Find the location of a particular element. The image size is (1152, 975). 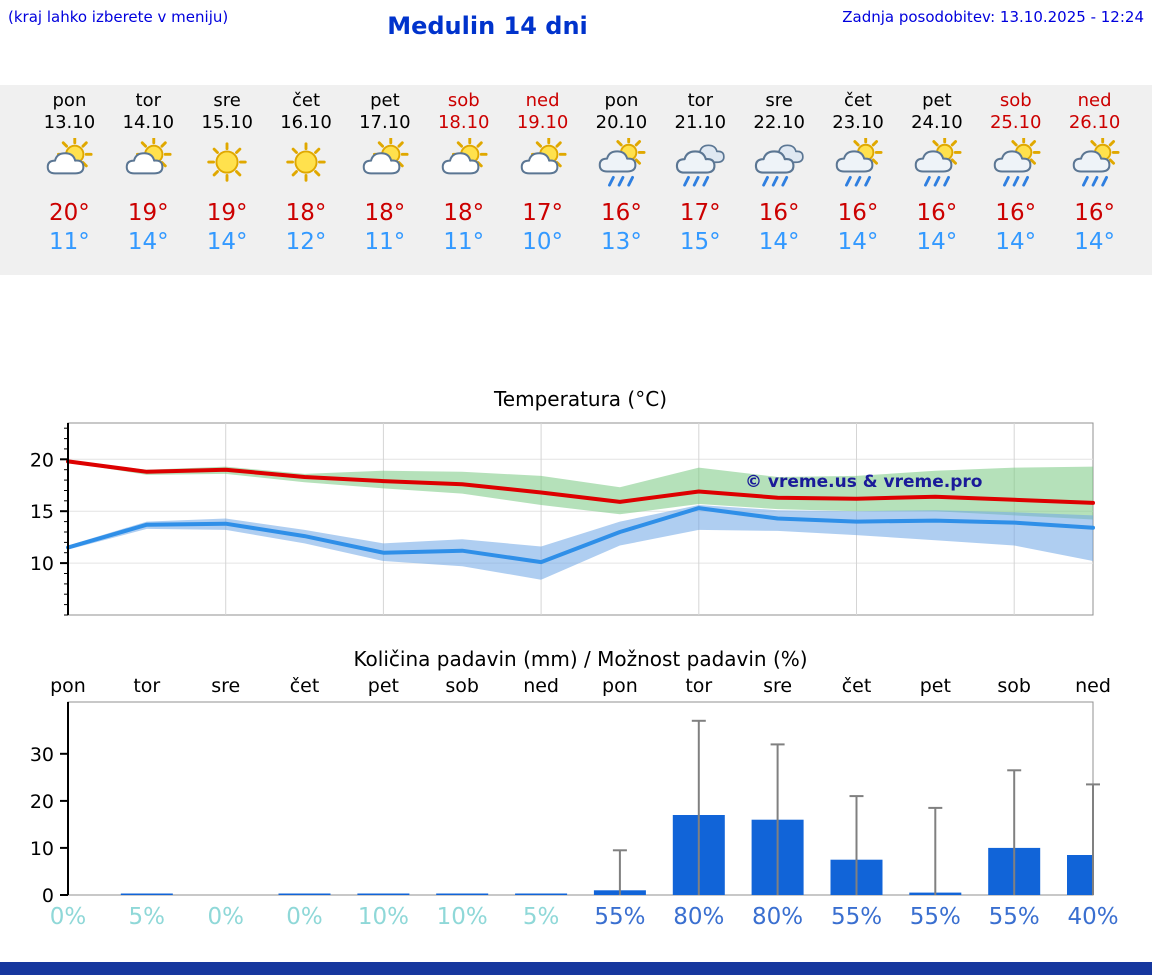

forecast-day-24.10: pet 24.10 16° 14° is located at coordinates (936, 180).